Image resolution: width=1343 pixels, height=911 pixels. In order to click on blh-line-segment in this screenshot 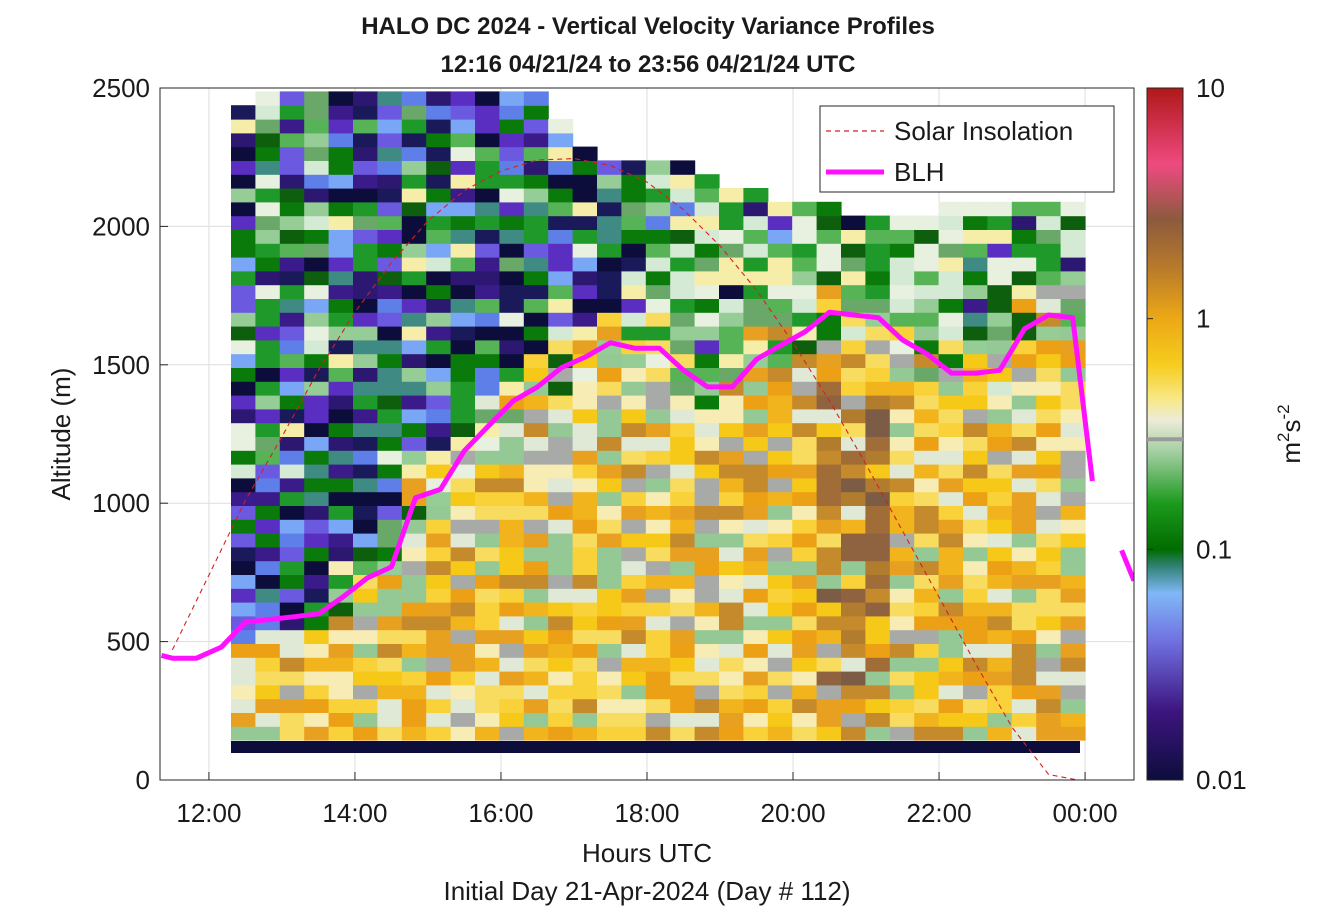, I will do `click(1126, 565)`.